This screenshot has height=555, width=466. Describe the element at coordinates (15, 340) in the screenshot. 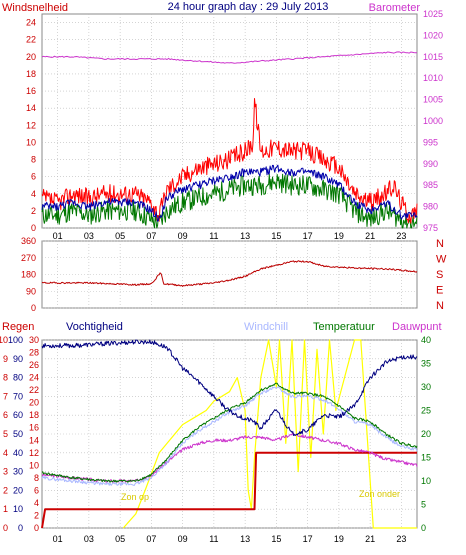

I see `humidity-tick: 100` at that location.